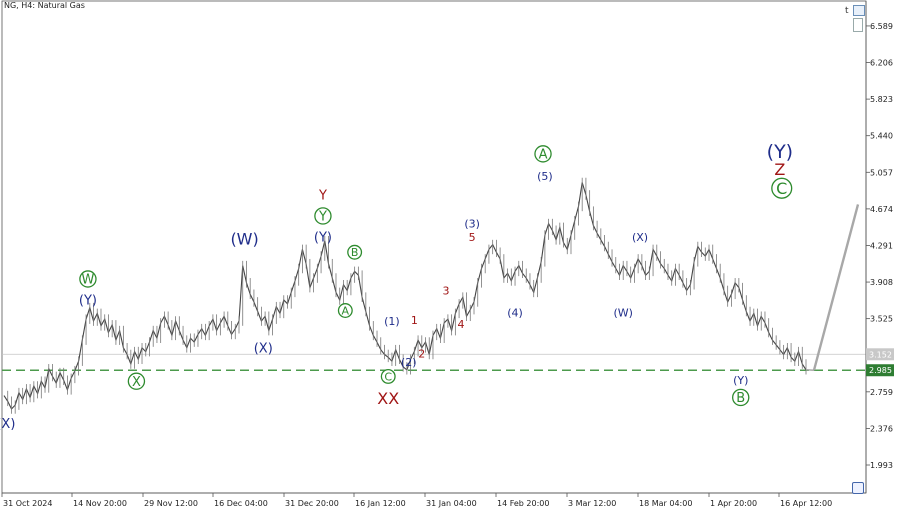 Image resolution: width=900 pixels, height=512 pixels. I want to click on last-price-label: 3.152, so click(880, 354).